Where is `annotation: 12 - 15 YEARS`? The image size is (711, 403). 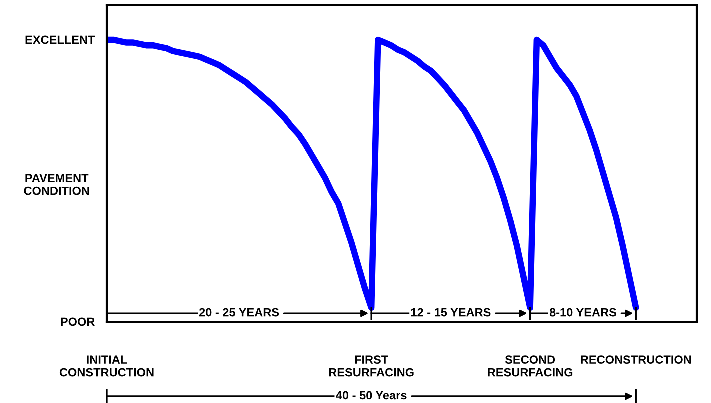
annotation: 12 - 15 YEARS is located at coordinates (451, 312).